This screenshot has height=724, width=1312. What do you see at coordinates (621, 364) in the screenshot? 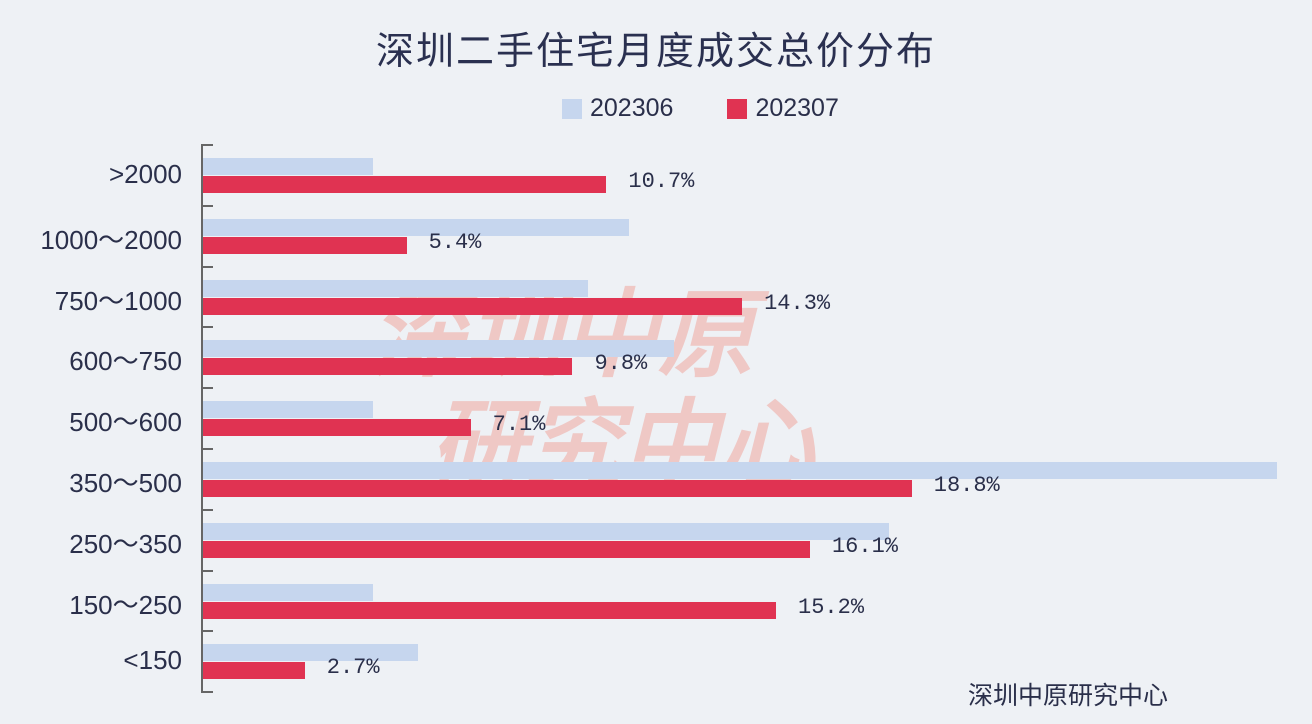
I see `value-label: 9.8%` at bounding box center [621, 364].